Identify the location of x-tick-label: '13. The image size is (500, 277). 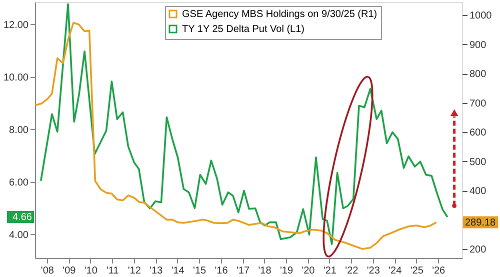
(157, 271).